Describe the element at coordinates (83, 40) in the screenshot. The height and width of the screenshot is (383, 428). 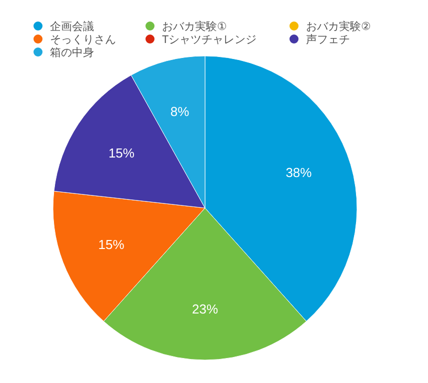
I see `legend-label: そっくりさん` at that location.